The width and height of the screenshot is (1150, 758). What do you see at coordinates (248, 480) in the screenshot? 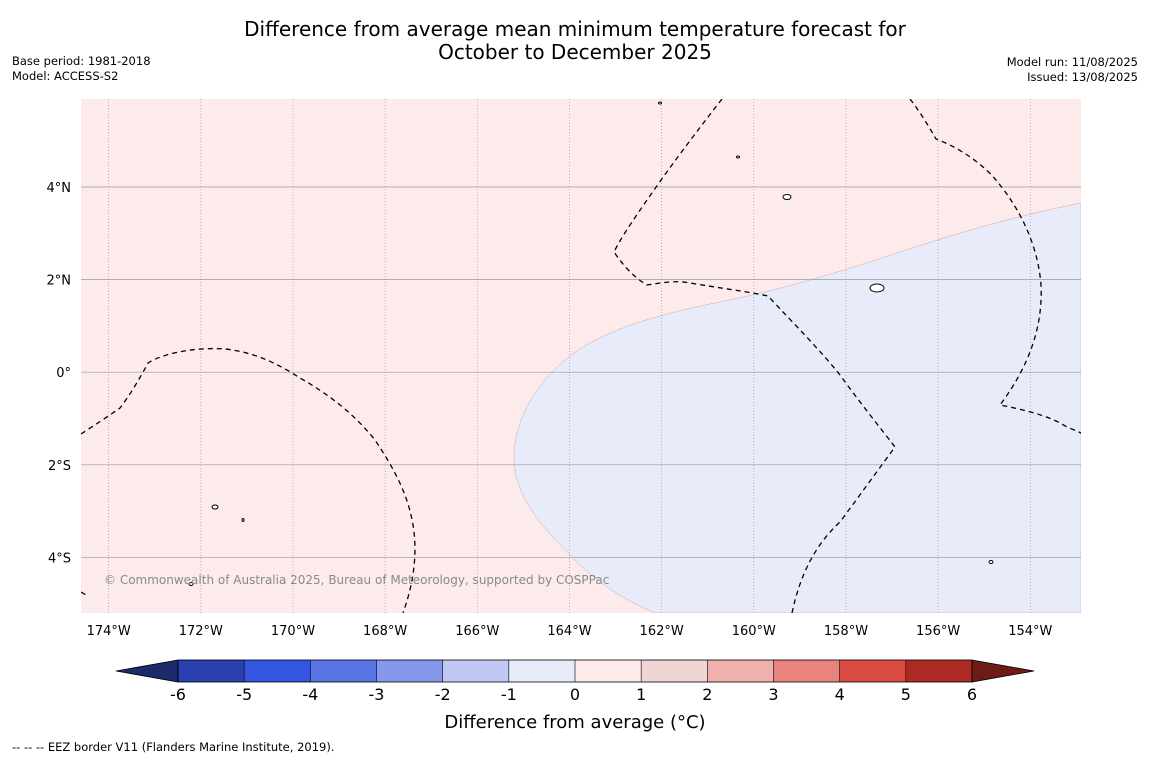
I see `eez-border-west` at bounding box center [248, 480].